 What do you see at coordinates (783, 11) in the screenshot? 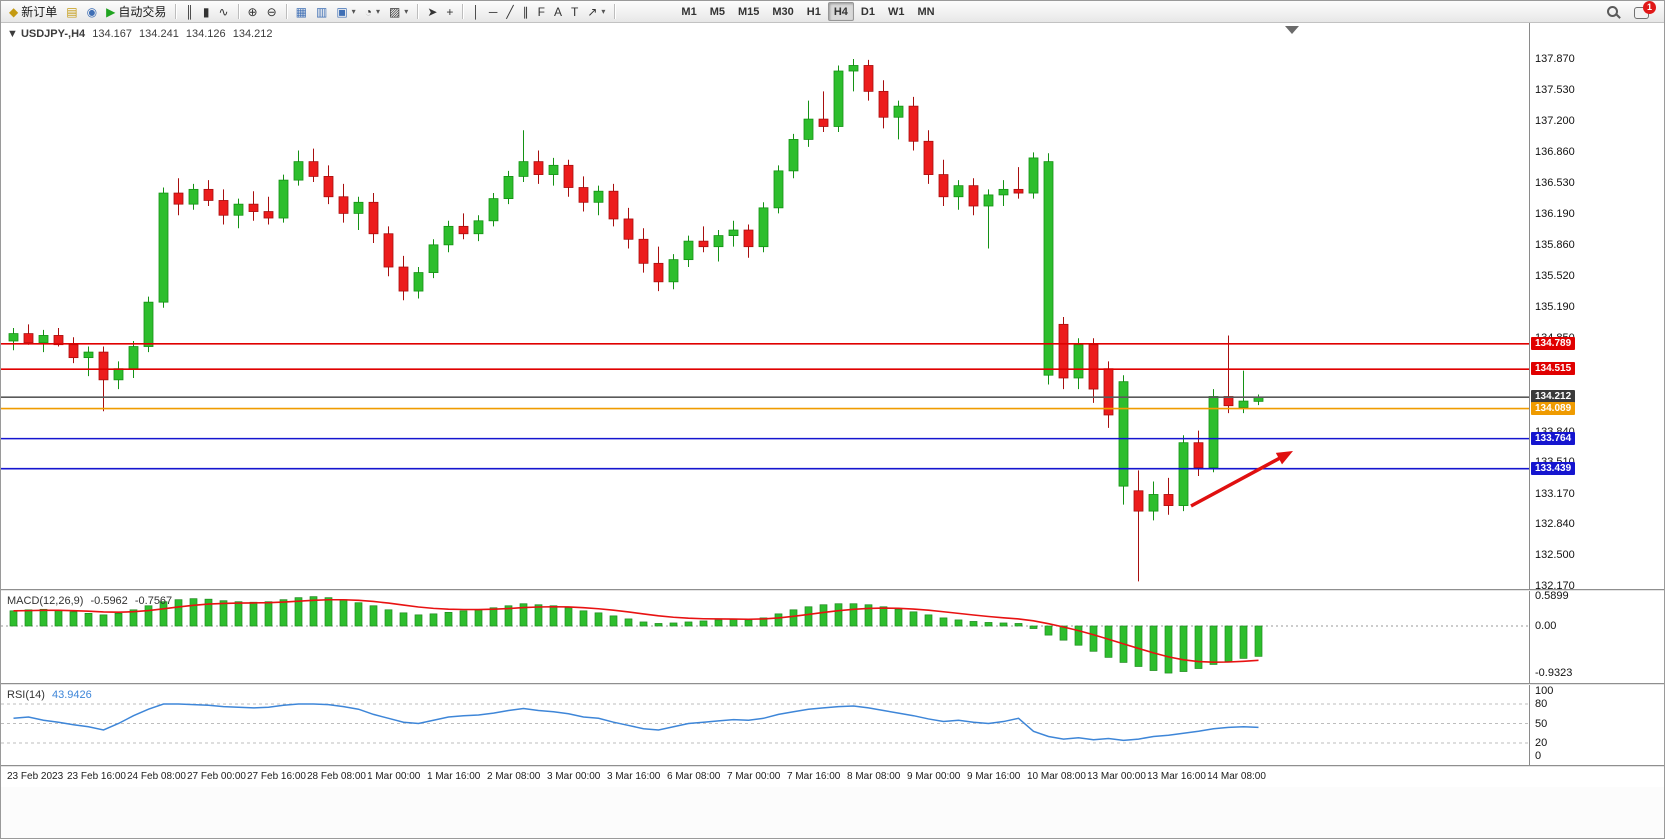
I see `timeframe-m30-button: M30` at bounding box center [783, 11].